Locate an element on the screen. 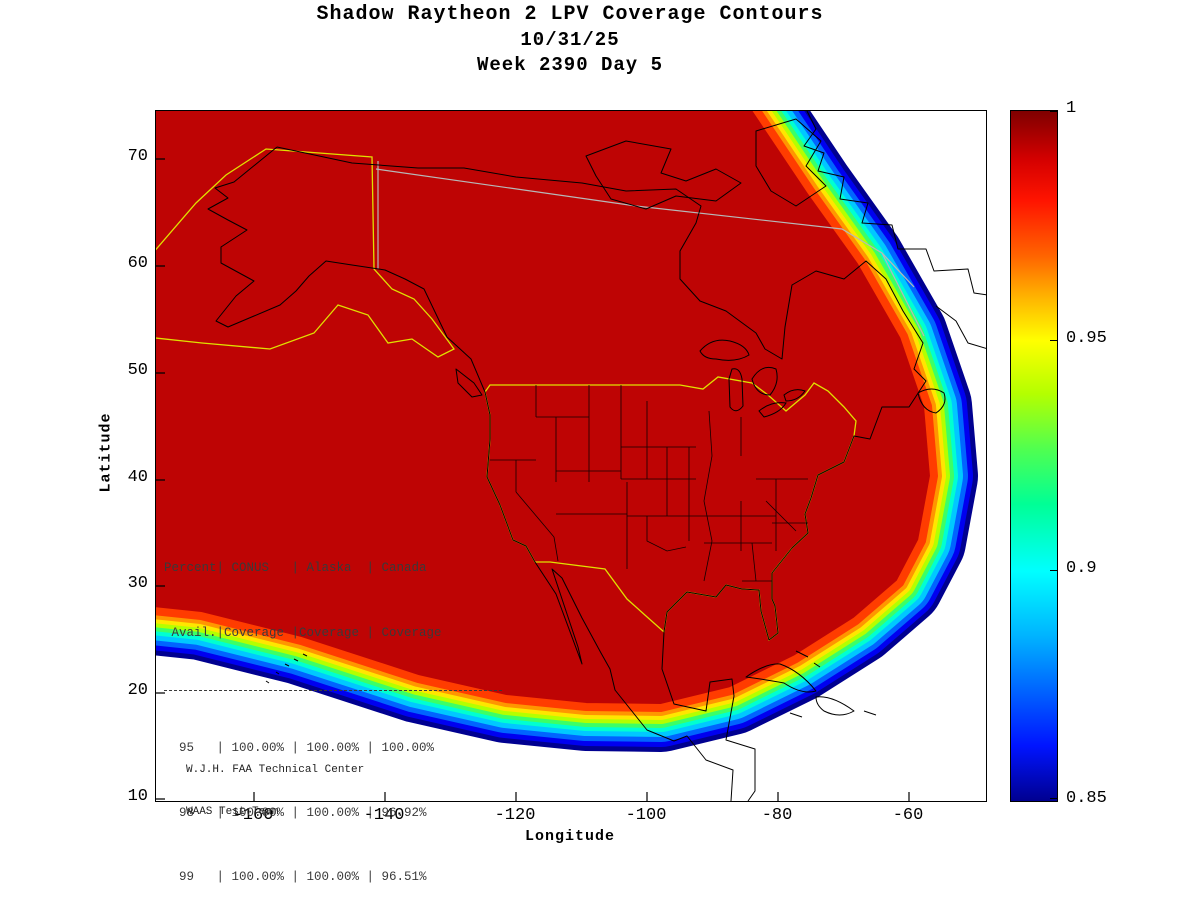 Image resolution: width=1200 pixels, height=900 pixels. x-tick-n60: -60 is located at coordinates (908, 815).